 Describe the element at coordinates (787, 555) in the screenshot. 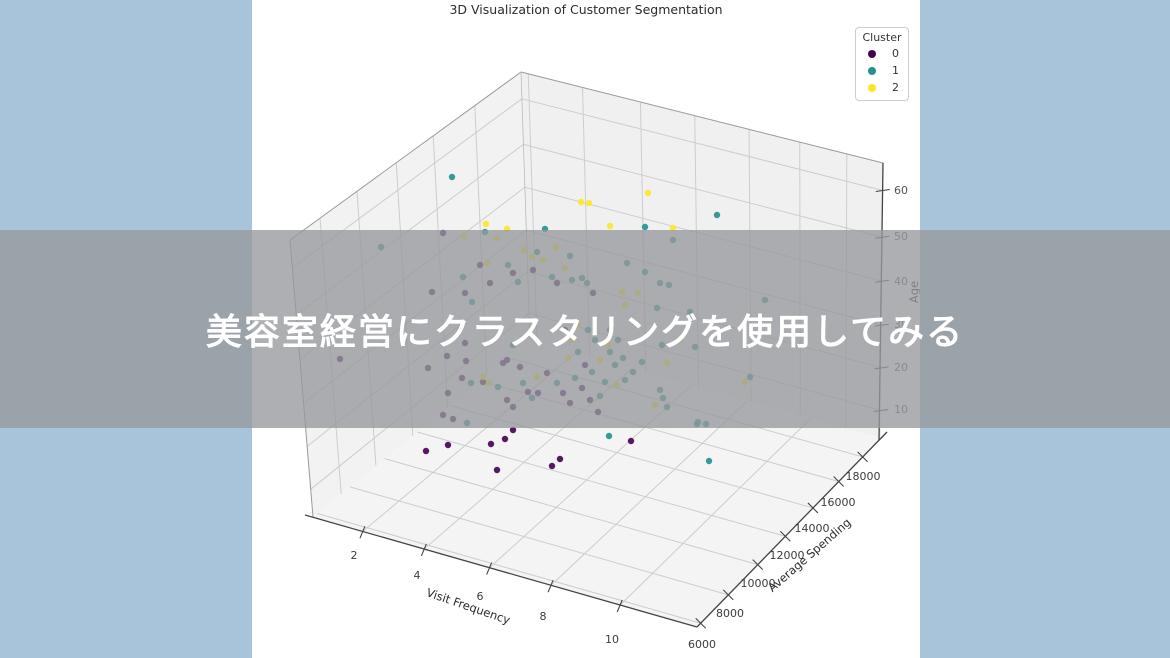

I see `y-tick-label: 12000` at that location.